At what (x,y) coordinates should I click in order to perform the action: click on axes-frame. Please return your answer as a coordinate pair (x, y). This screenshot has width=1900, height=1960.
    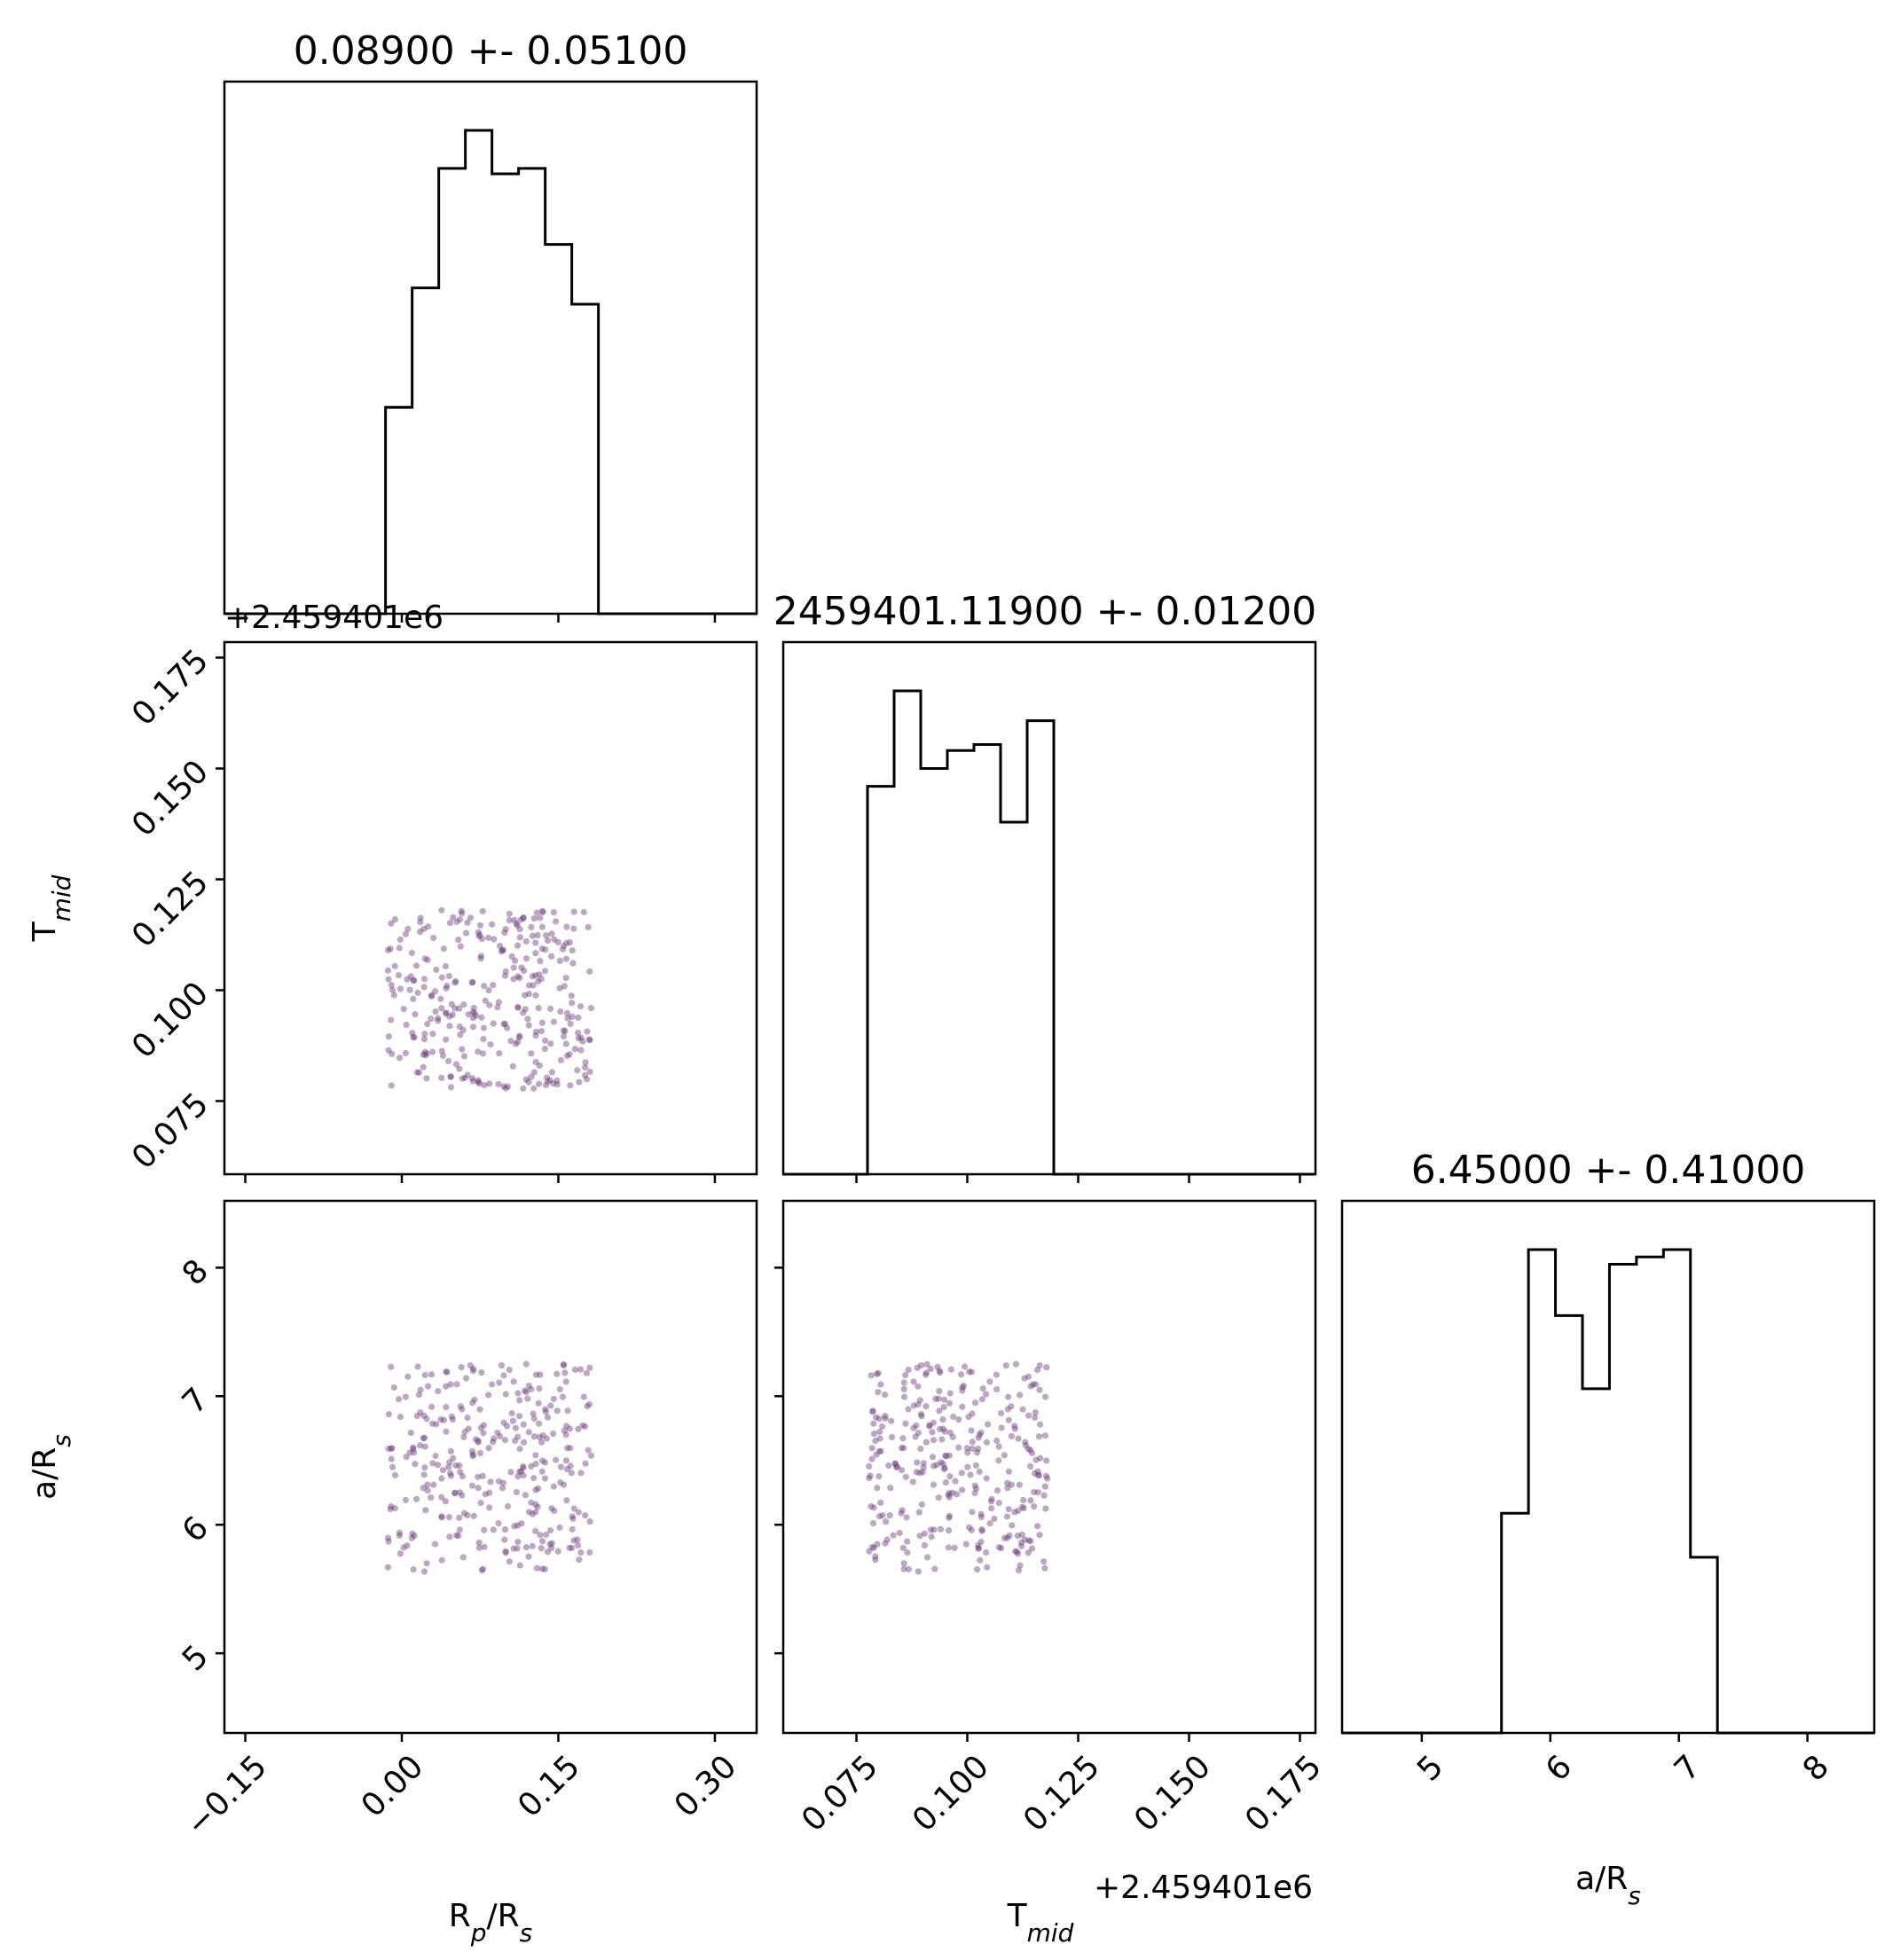
    Looking at the image, I should click on (490, 1467).